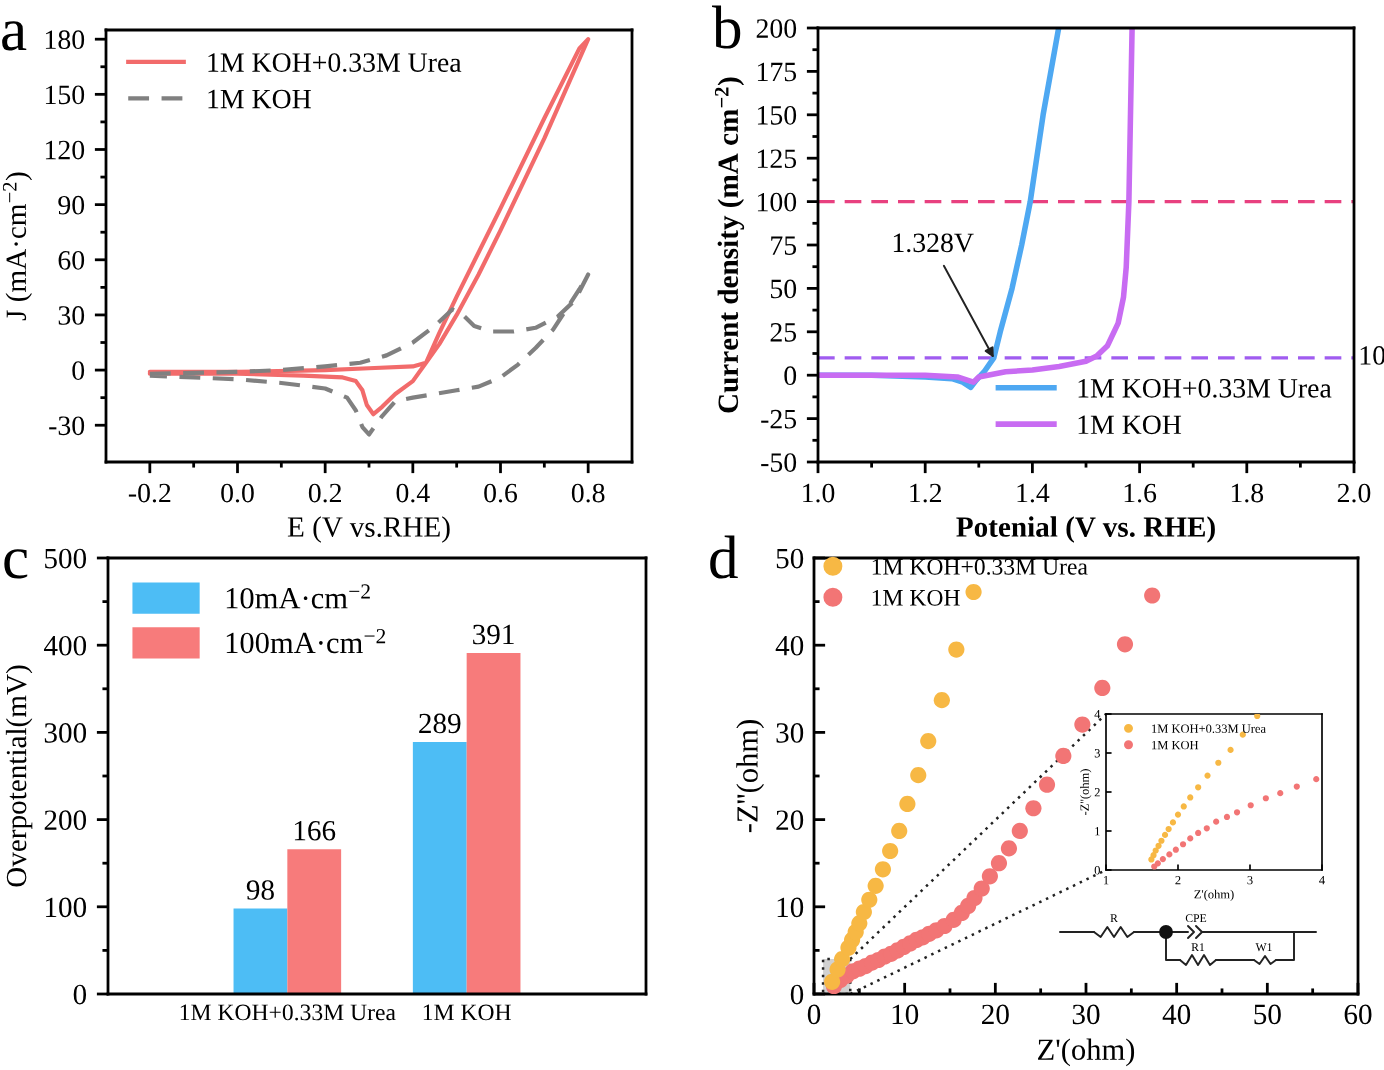 The height and width of the screenshot is (1070, 1384). Describe the element at coordinates (71, 205) in the screenshot. I see `y-tick-label: 90` at that location.